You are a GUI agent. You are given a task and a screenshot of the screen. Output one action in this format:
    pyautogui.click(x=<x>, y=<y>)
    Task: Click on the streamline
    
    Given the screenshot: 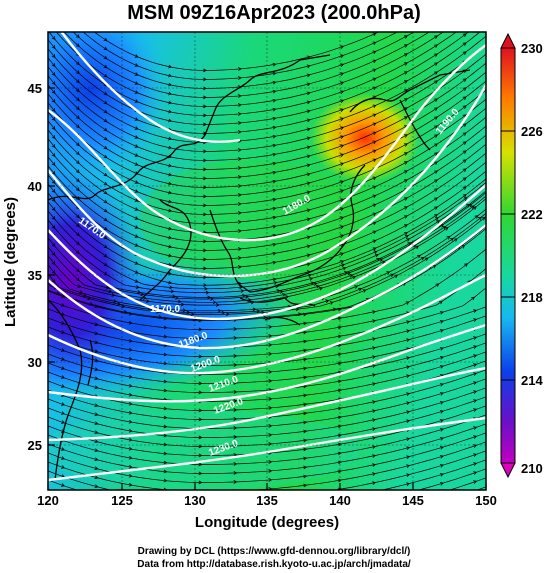 What is the action you would take?
    pyautogui.click(x=267, y=367)
    